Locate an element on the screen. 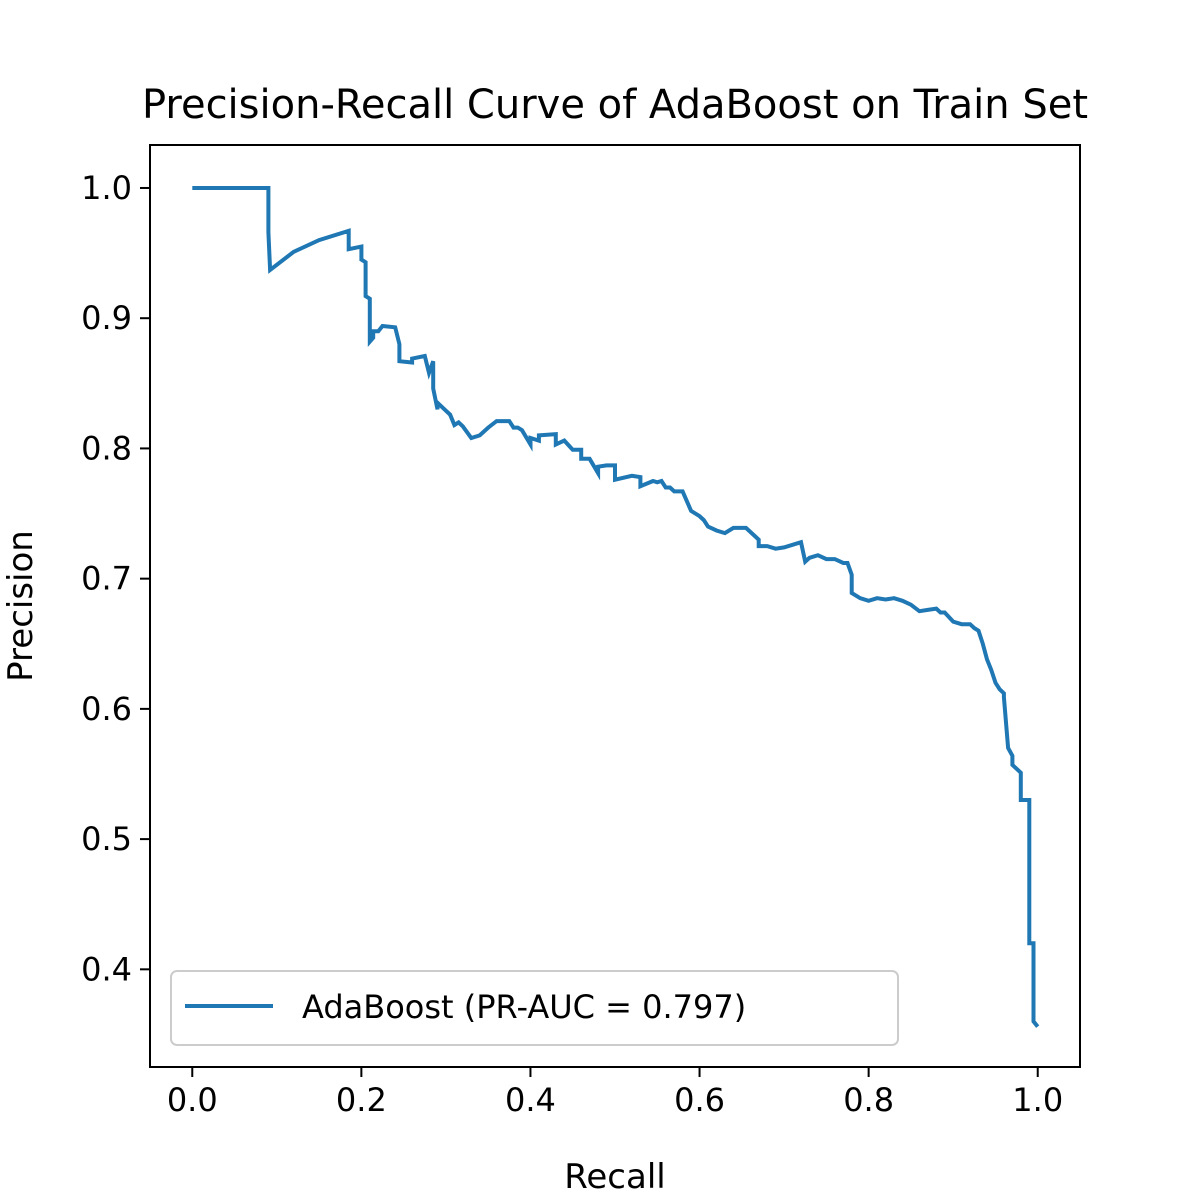  y-tick-label: 1.0 is located at coordinates (106, 188).